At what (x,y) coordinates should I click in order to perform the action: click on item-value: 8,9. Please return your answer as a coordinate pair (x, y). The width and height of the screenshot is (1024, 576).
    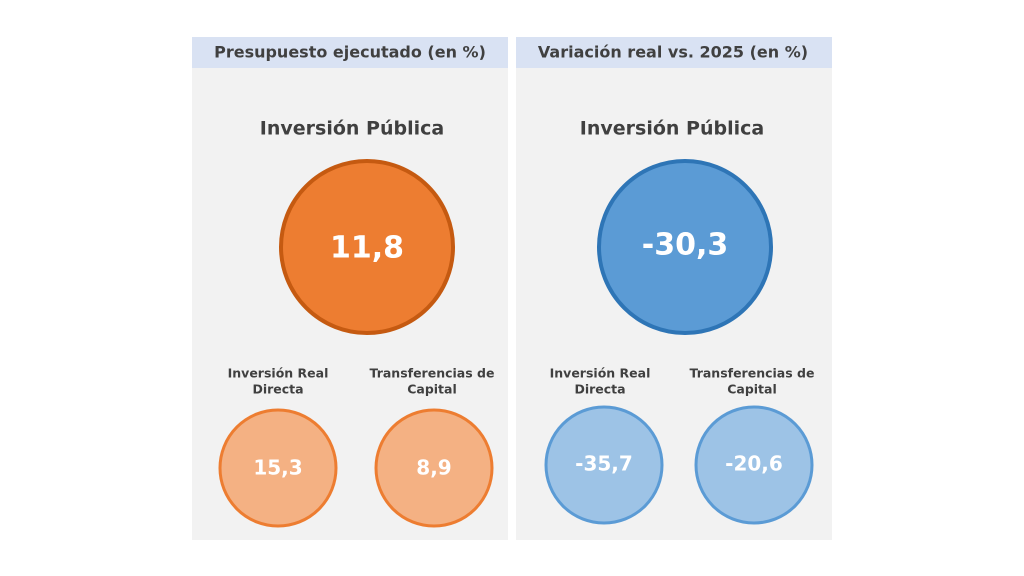
    Looking at the image, I should click on (433, 468).